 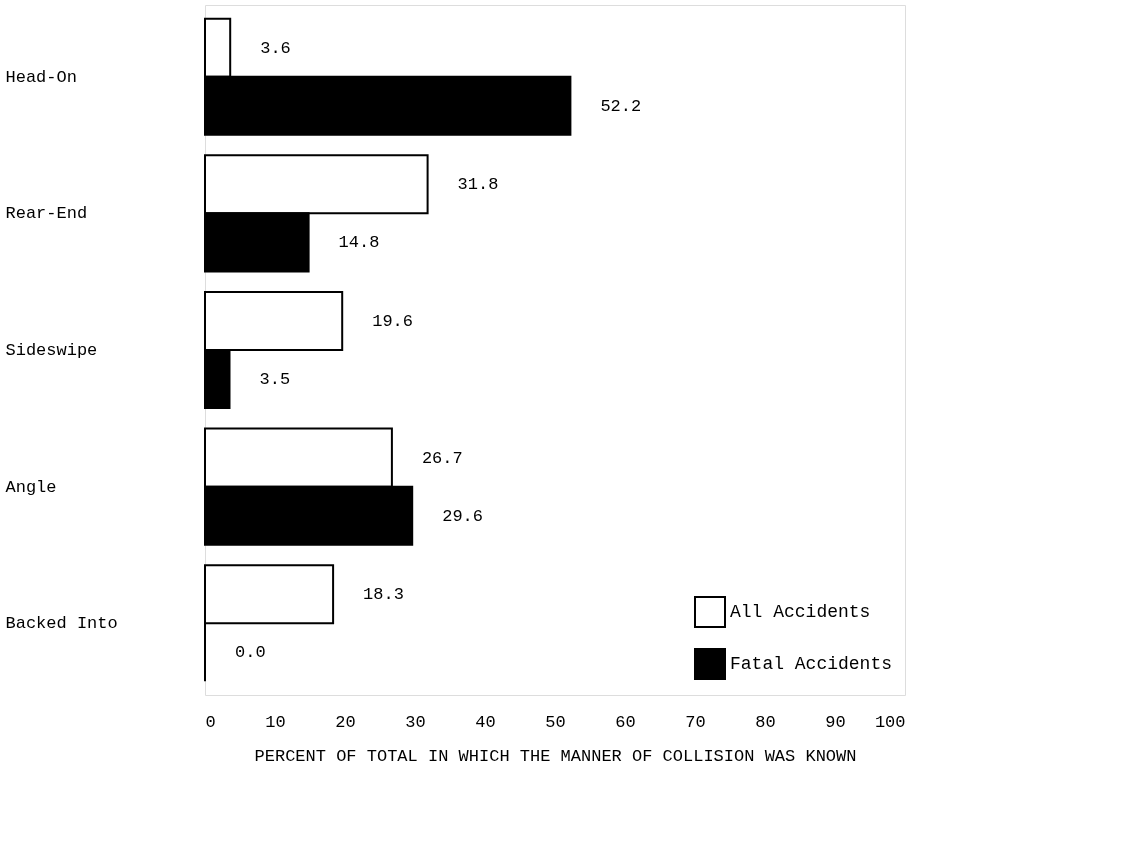 I want to click on data-label: 52.2, so click(x=621, y=106).